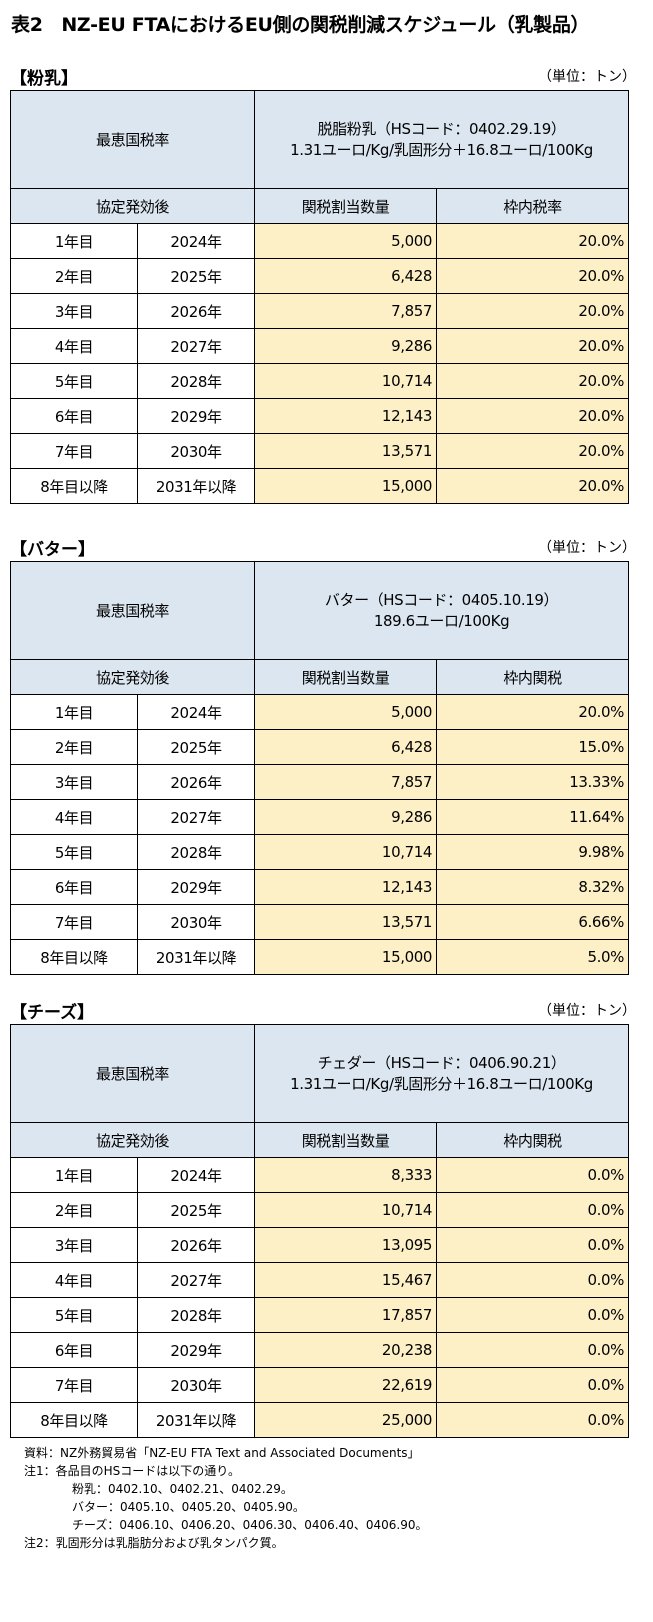 The height and width of the screenshot is (1622, 653). I want to click on table-row: 1年目 2024年 5,000 20.0%, so click(320, 712).